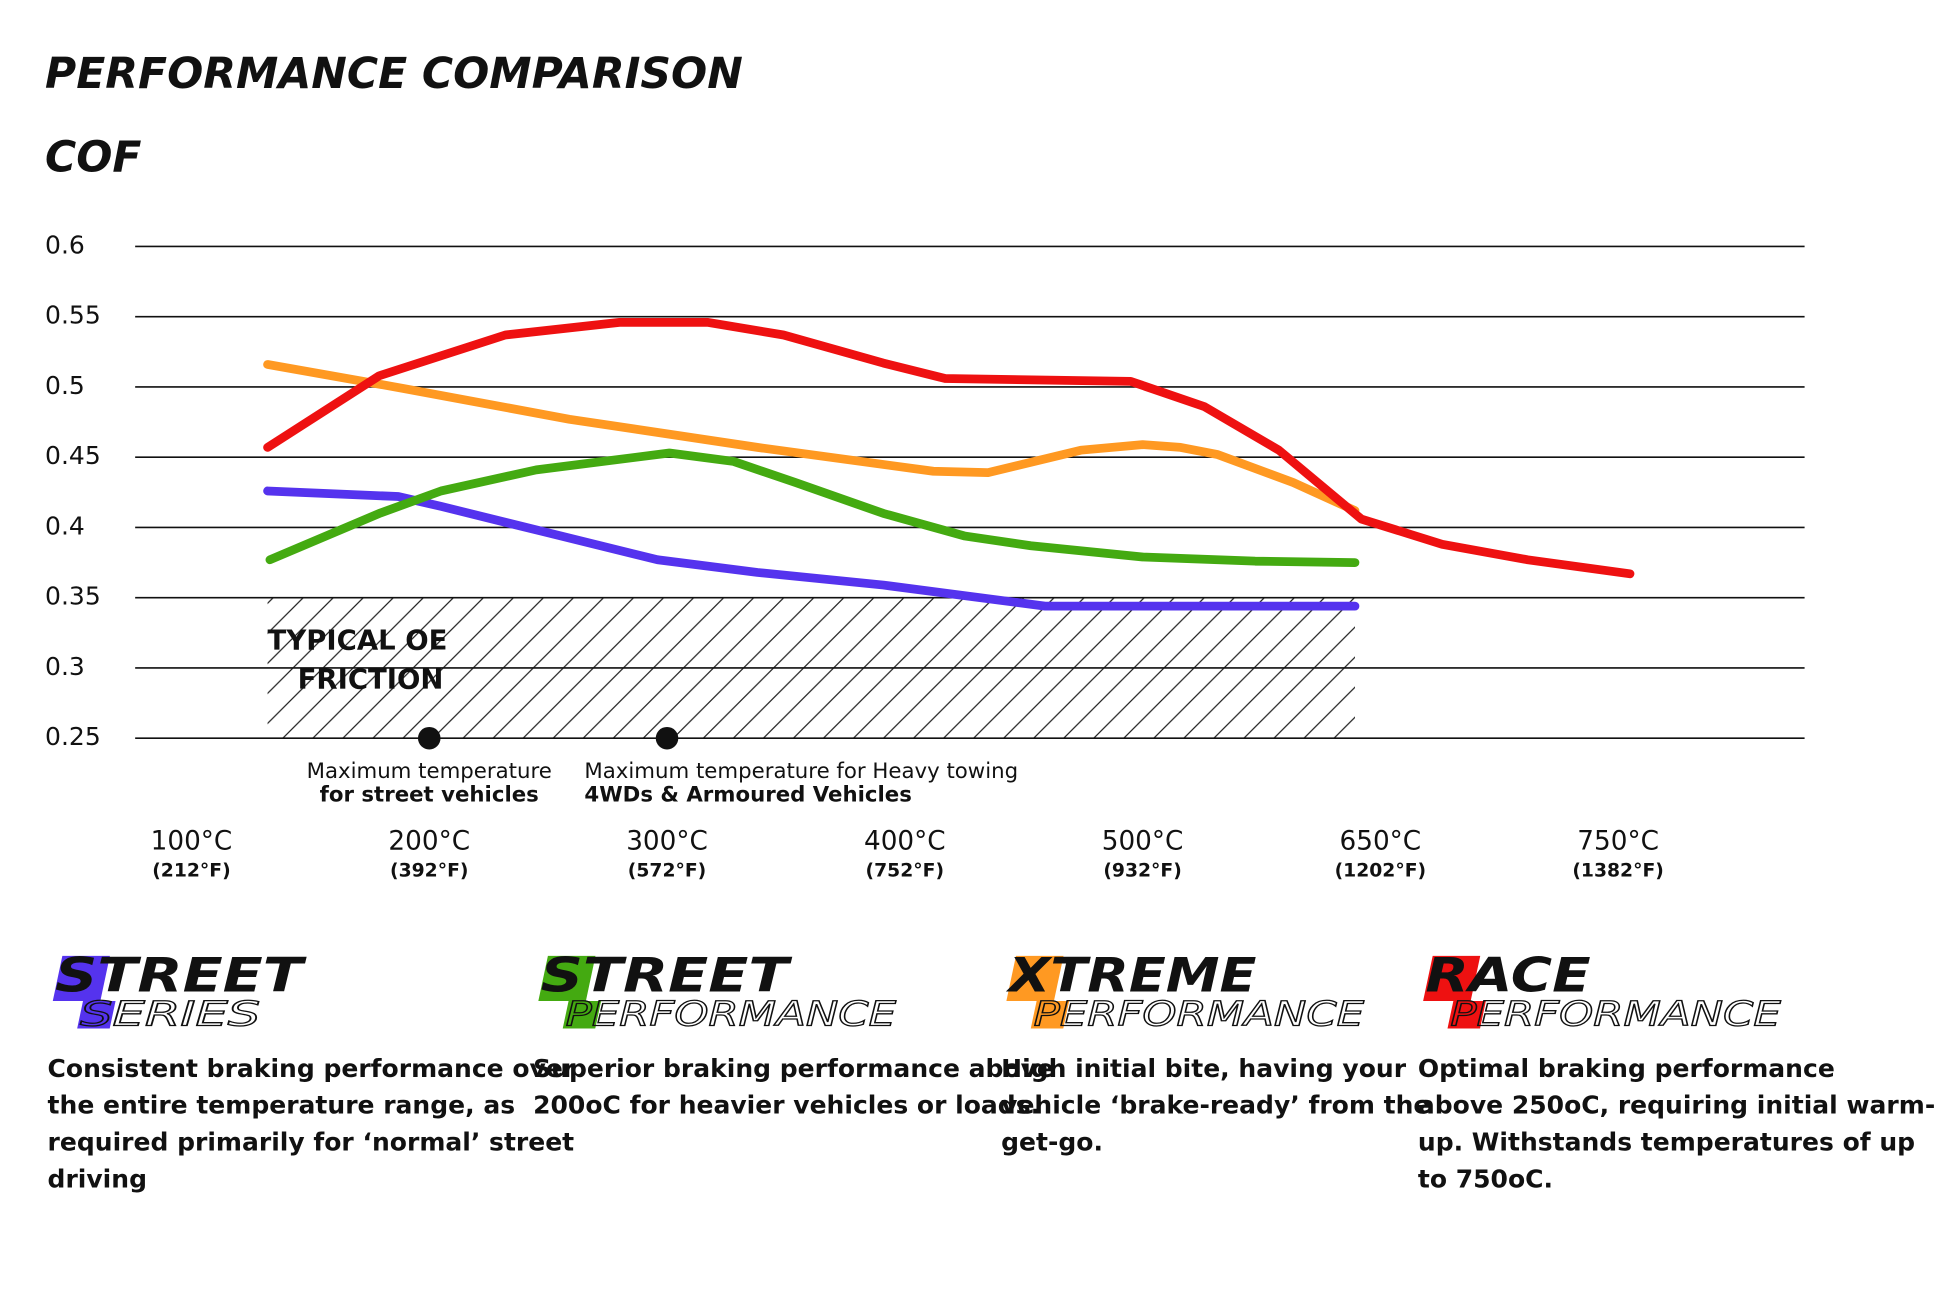  Describe the element at coordinates (282, 1105) in the screenshot. I see `product-description: the entire temperature range, as` at that location.